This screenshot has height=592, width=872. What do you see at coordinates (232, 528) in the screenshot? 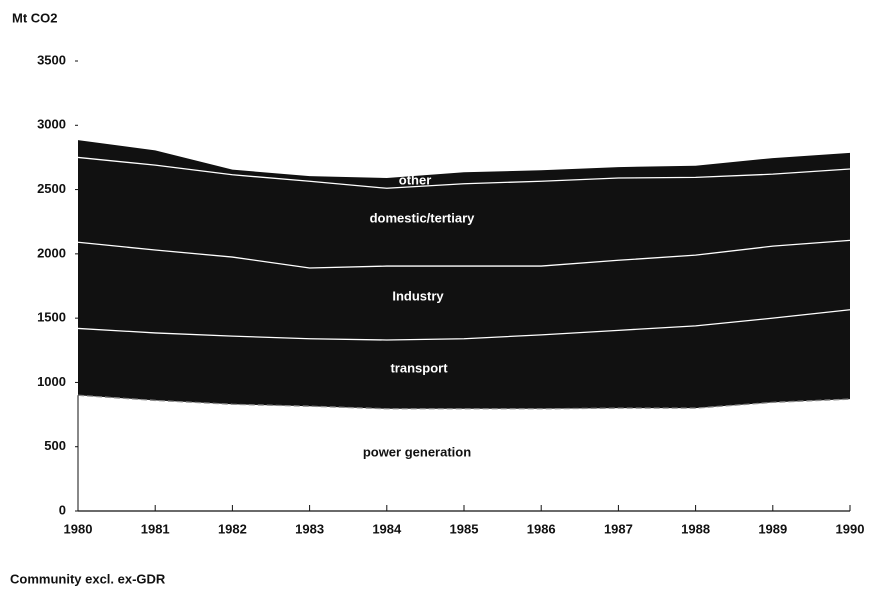
I see `x-tick-label: 1982` at bounding box center [232, 528].